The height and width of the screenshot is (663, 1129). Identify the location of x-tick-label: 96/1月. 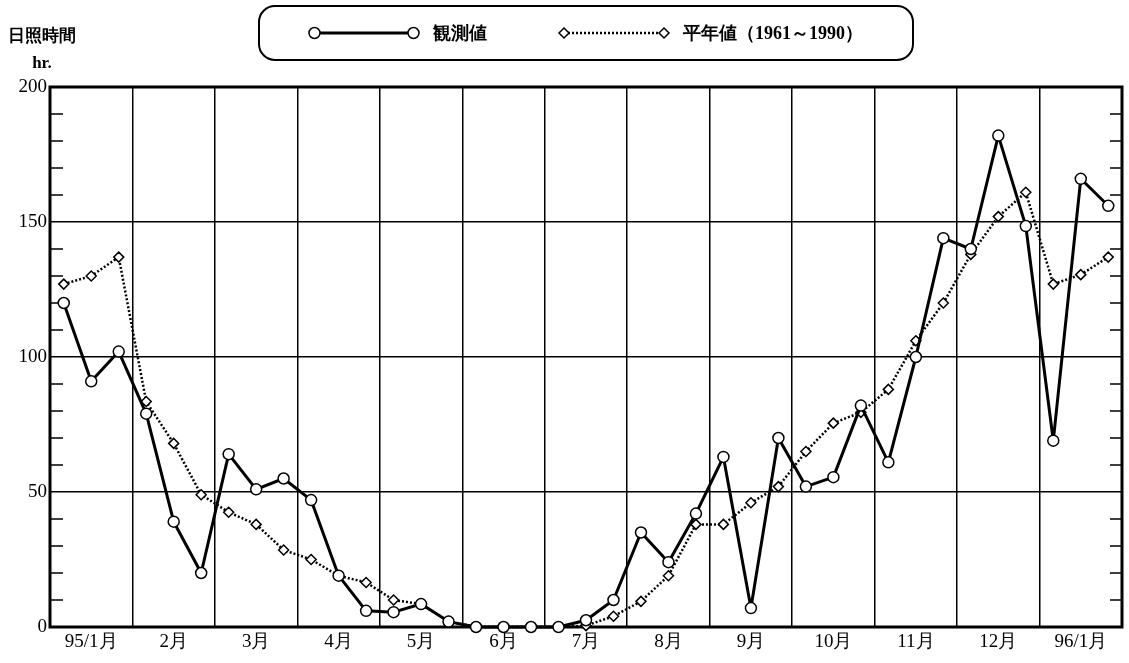
(1081, 641).